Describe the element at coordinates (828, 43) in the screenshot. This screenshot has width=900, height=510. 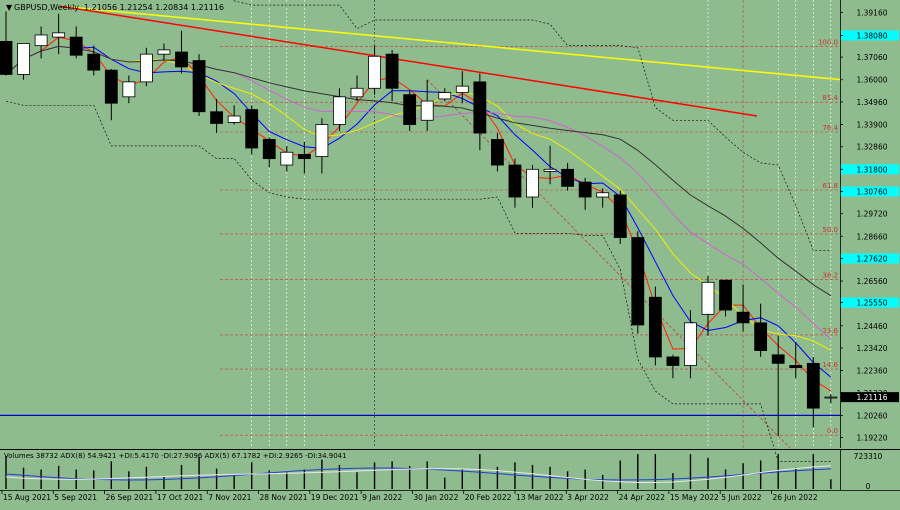
I see `fib-level-label: 100.0` at that location.